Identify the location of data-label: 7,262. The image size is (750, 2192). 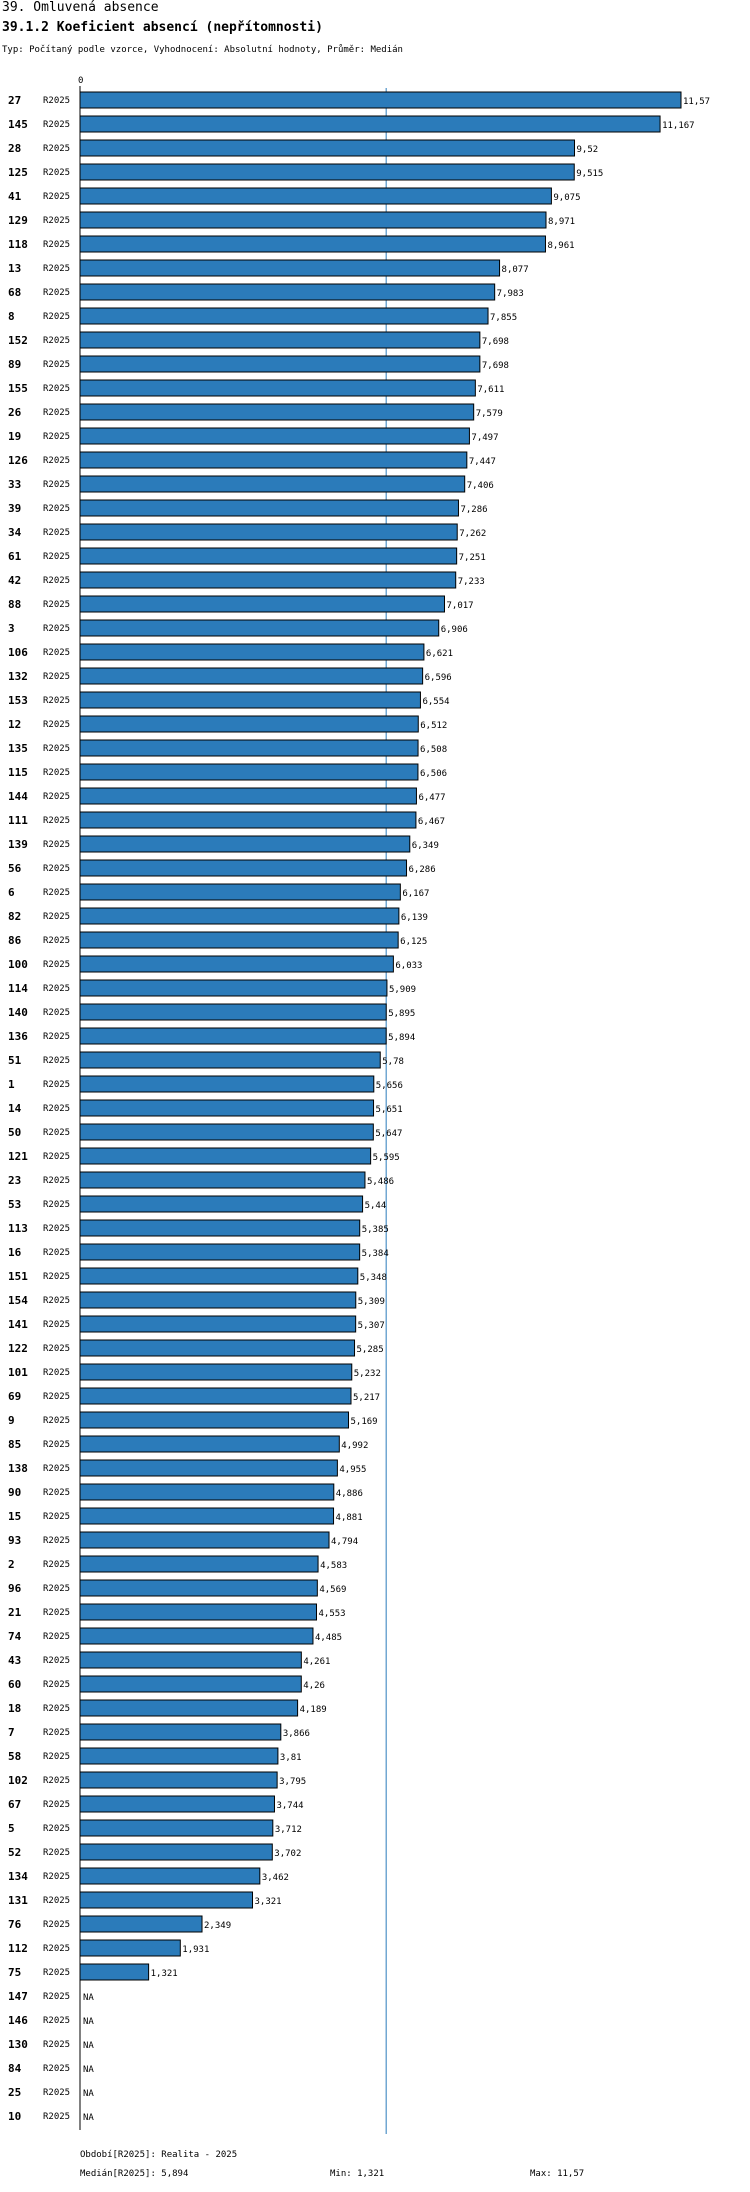
(472, 534).